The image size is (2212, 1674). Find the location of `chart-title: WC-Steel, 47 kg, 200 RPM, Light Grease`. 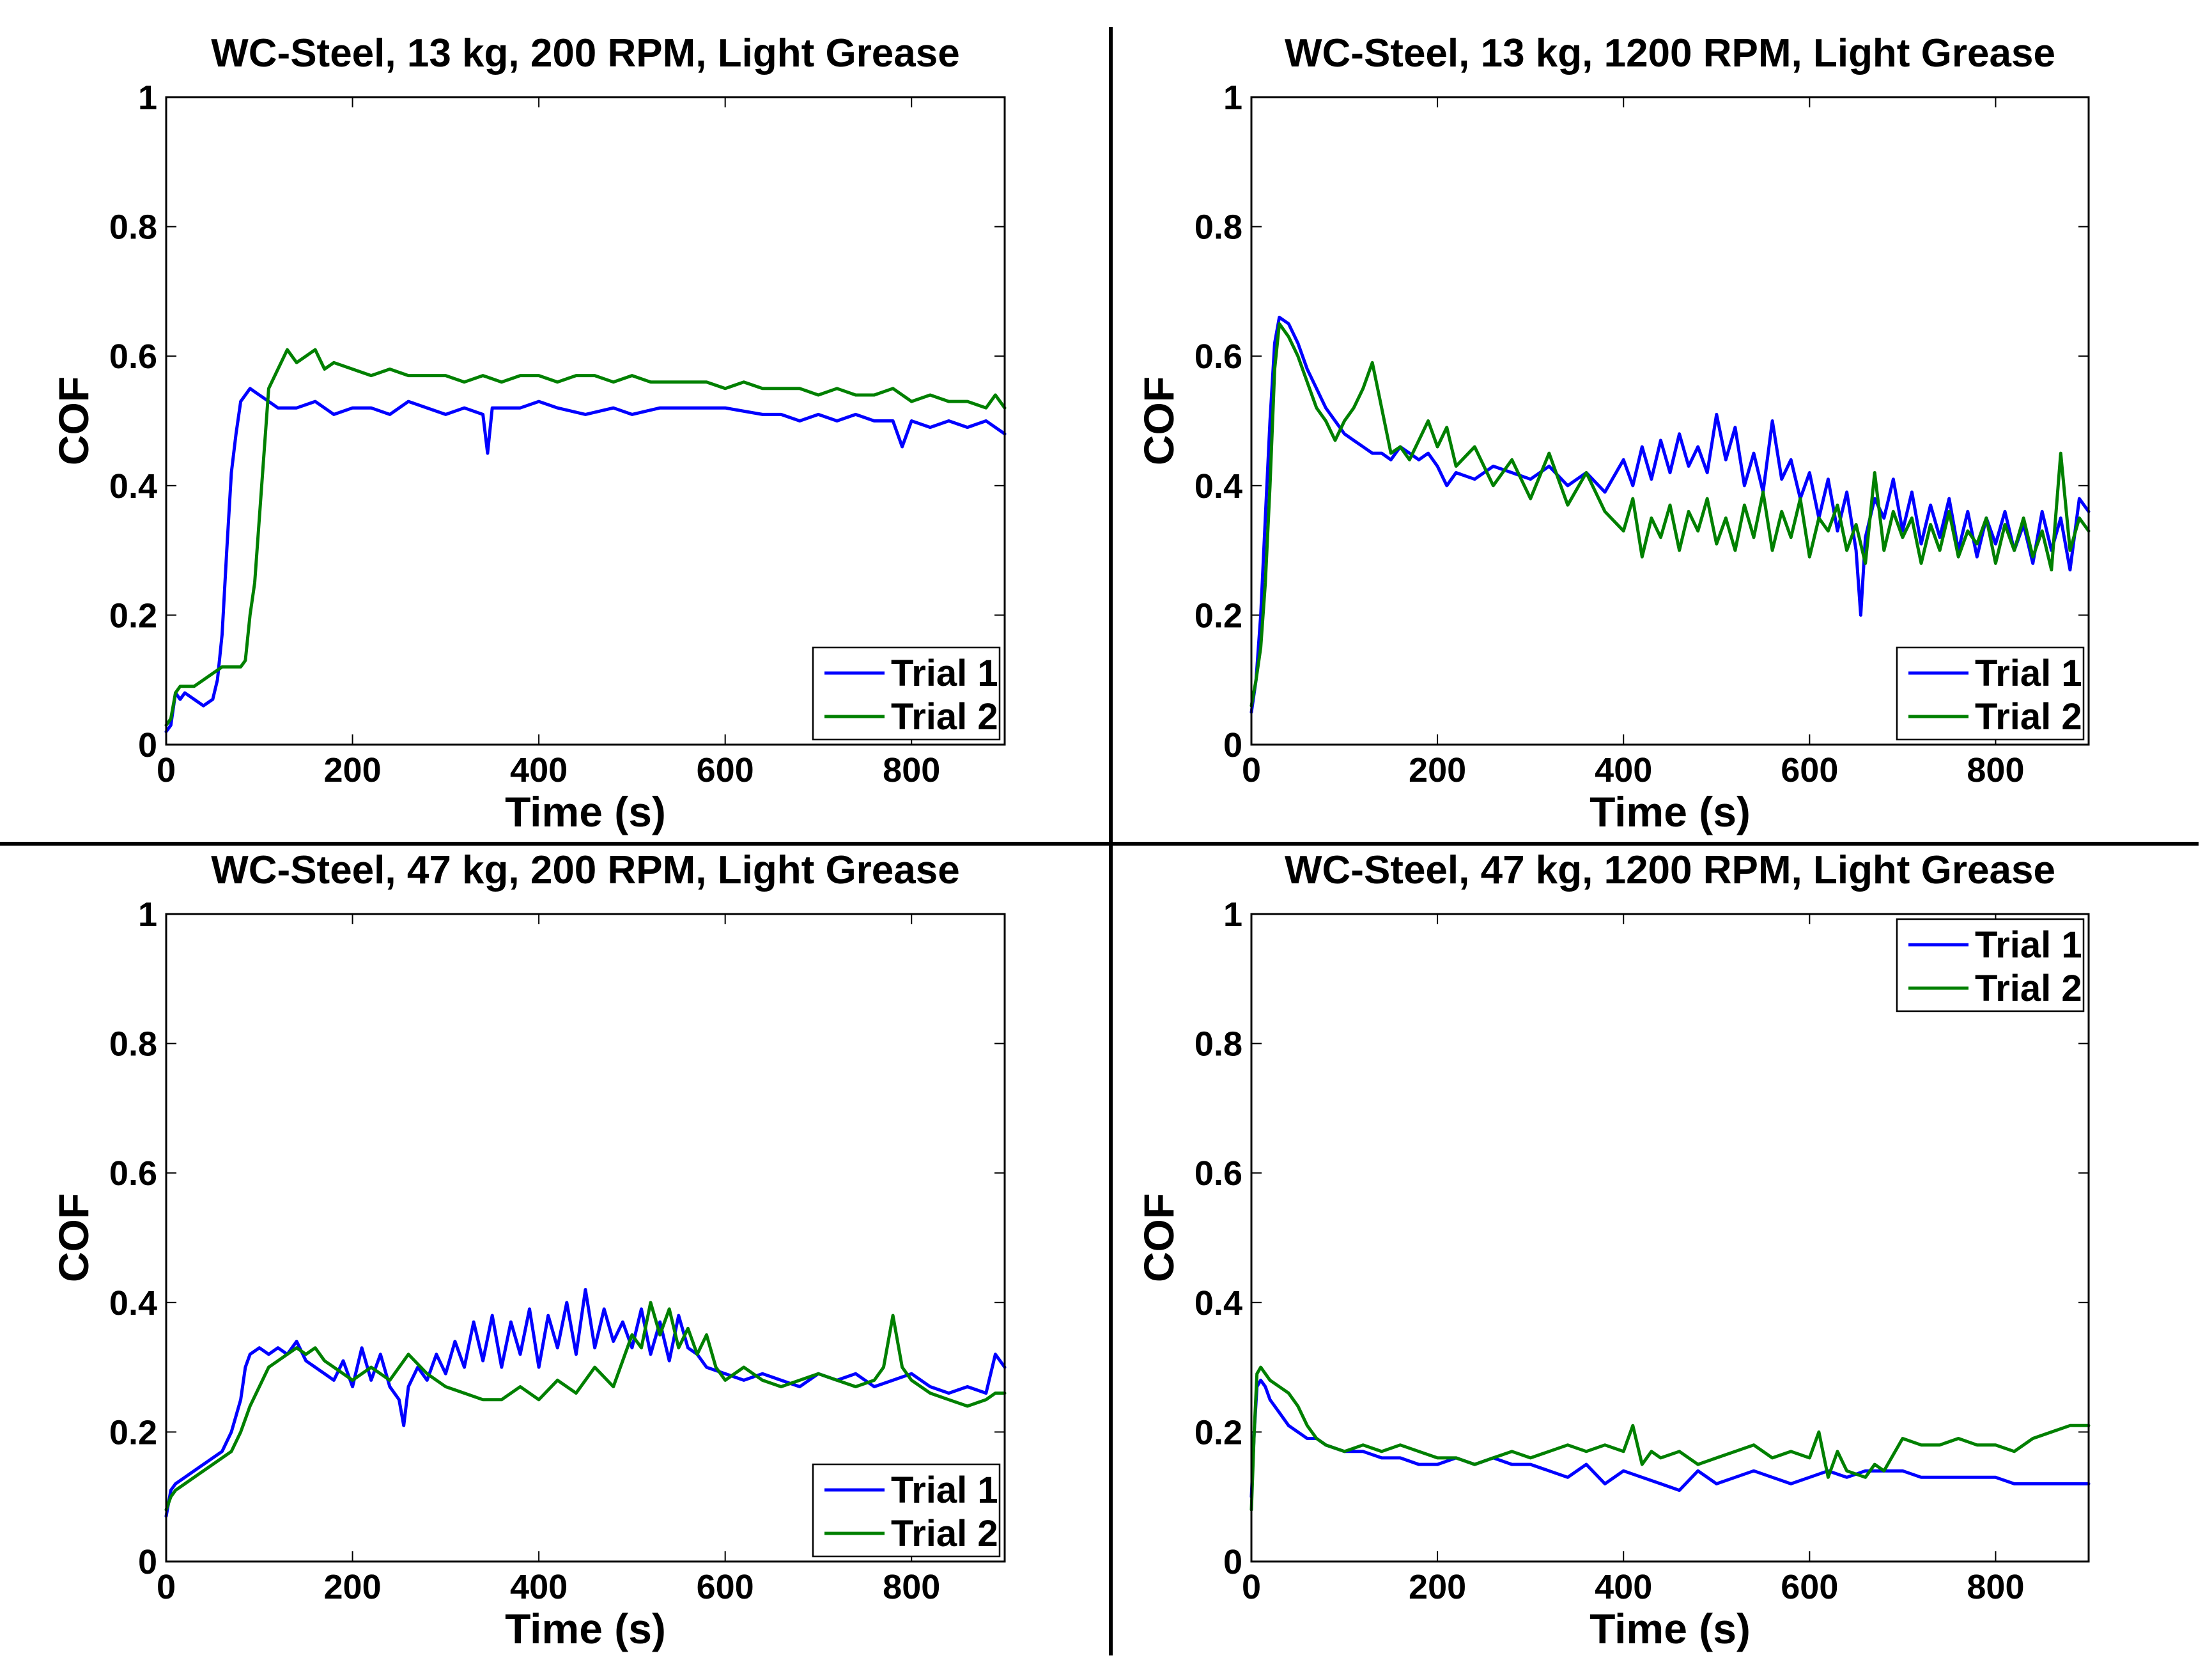

chart-title: WC-Steel, 47 kg, 200 RPM, Light Grease is located at coordinates (585, 870).